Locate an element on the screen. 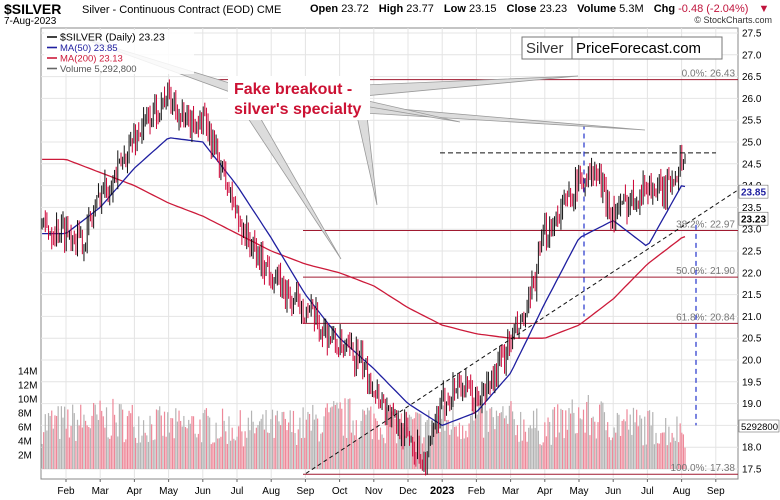  y-tick-label: 17.5 is located at coordinates (752, 470).